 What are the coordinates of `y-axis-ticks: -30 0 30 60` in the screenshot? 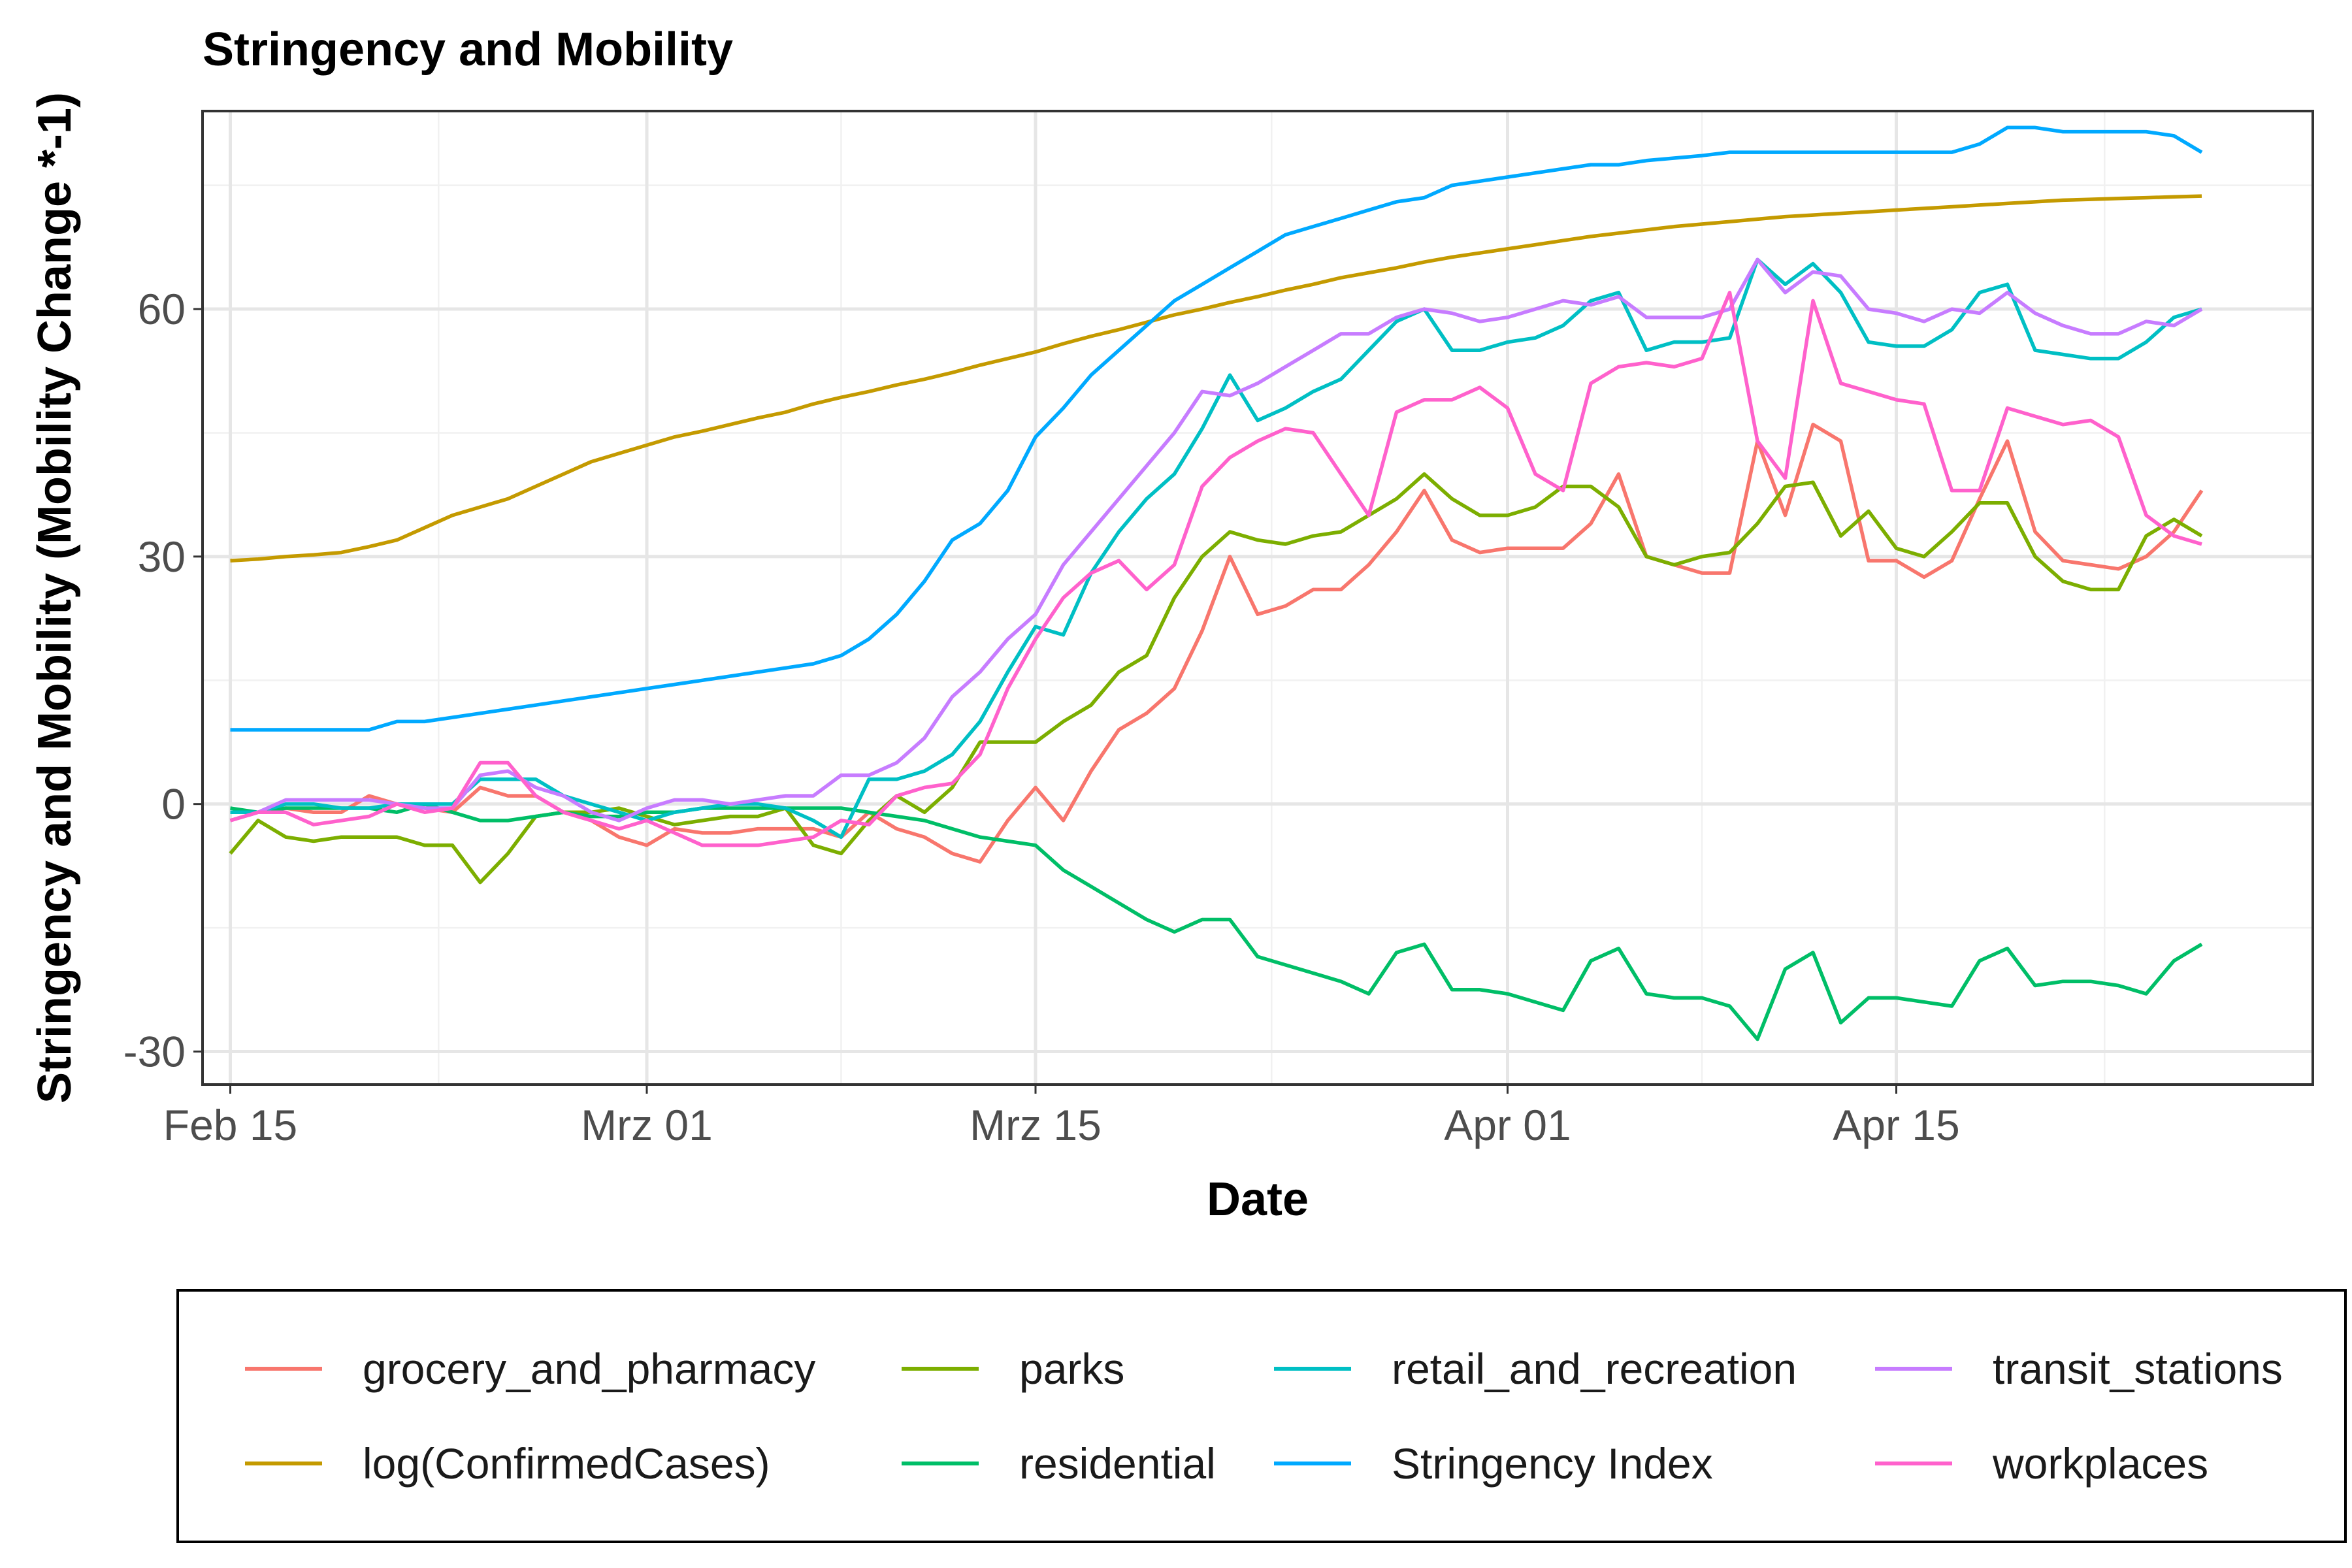 It's located at (163, 680).